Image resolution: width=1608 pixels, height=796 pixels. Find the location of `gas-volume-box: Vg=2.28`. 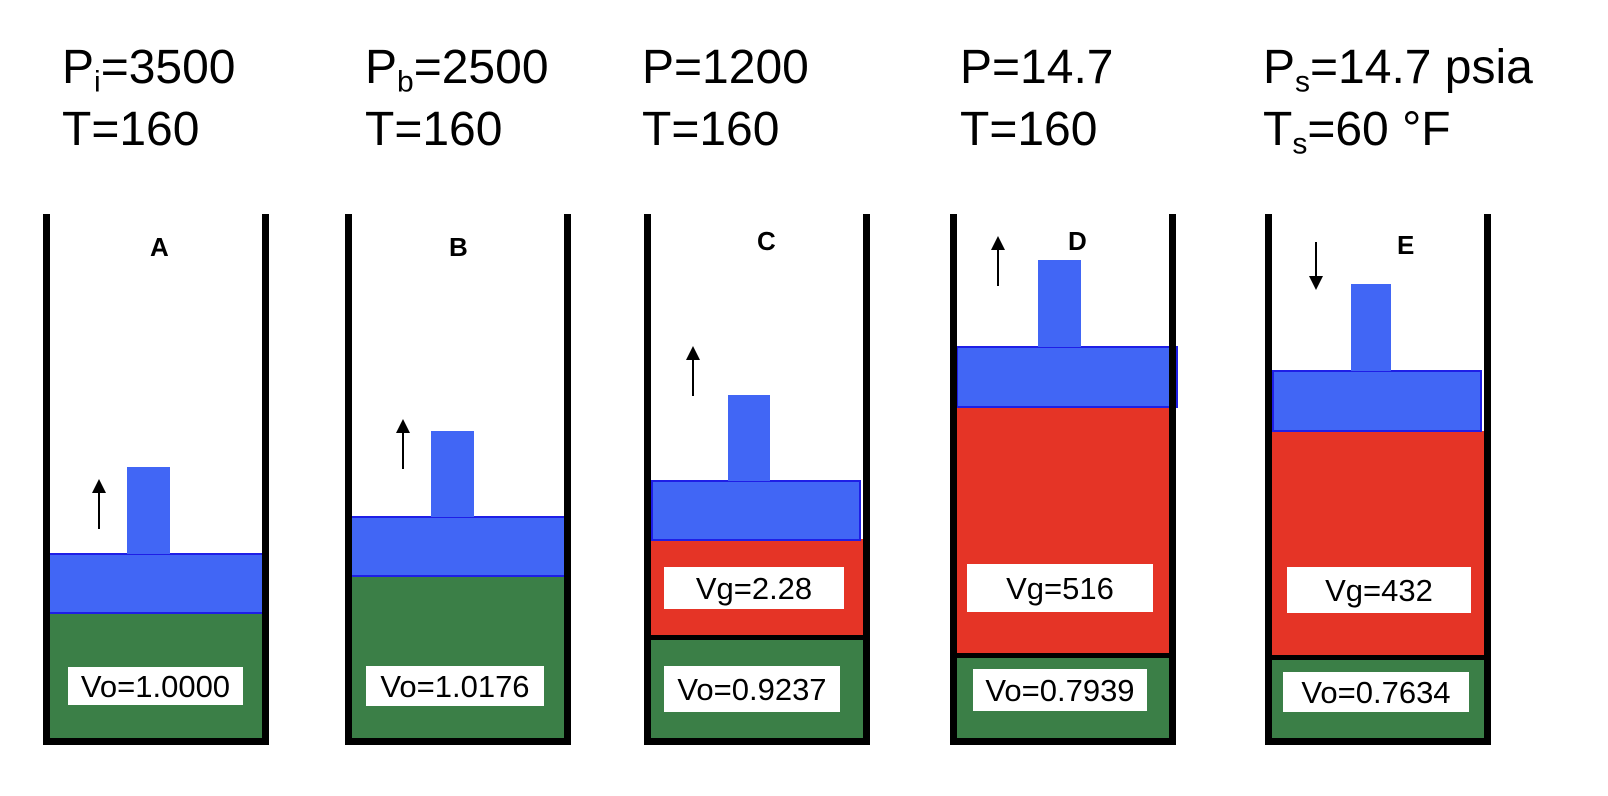

gas-volume-box: Vg=2.28 is located at coordinates (754, 588).